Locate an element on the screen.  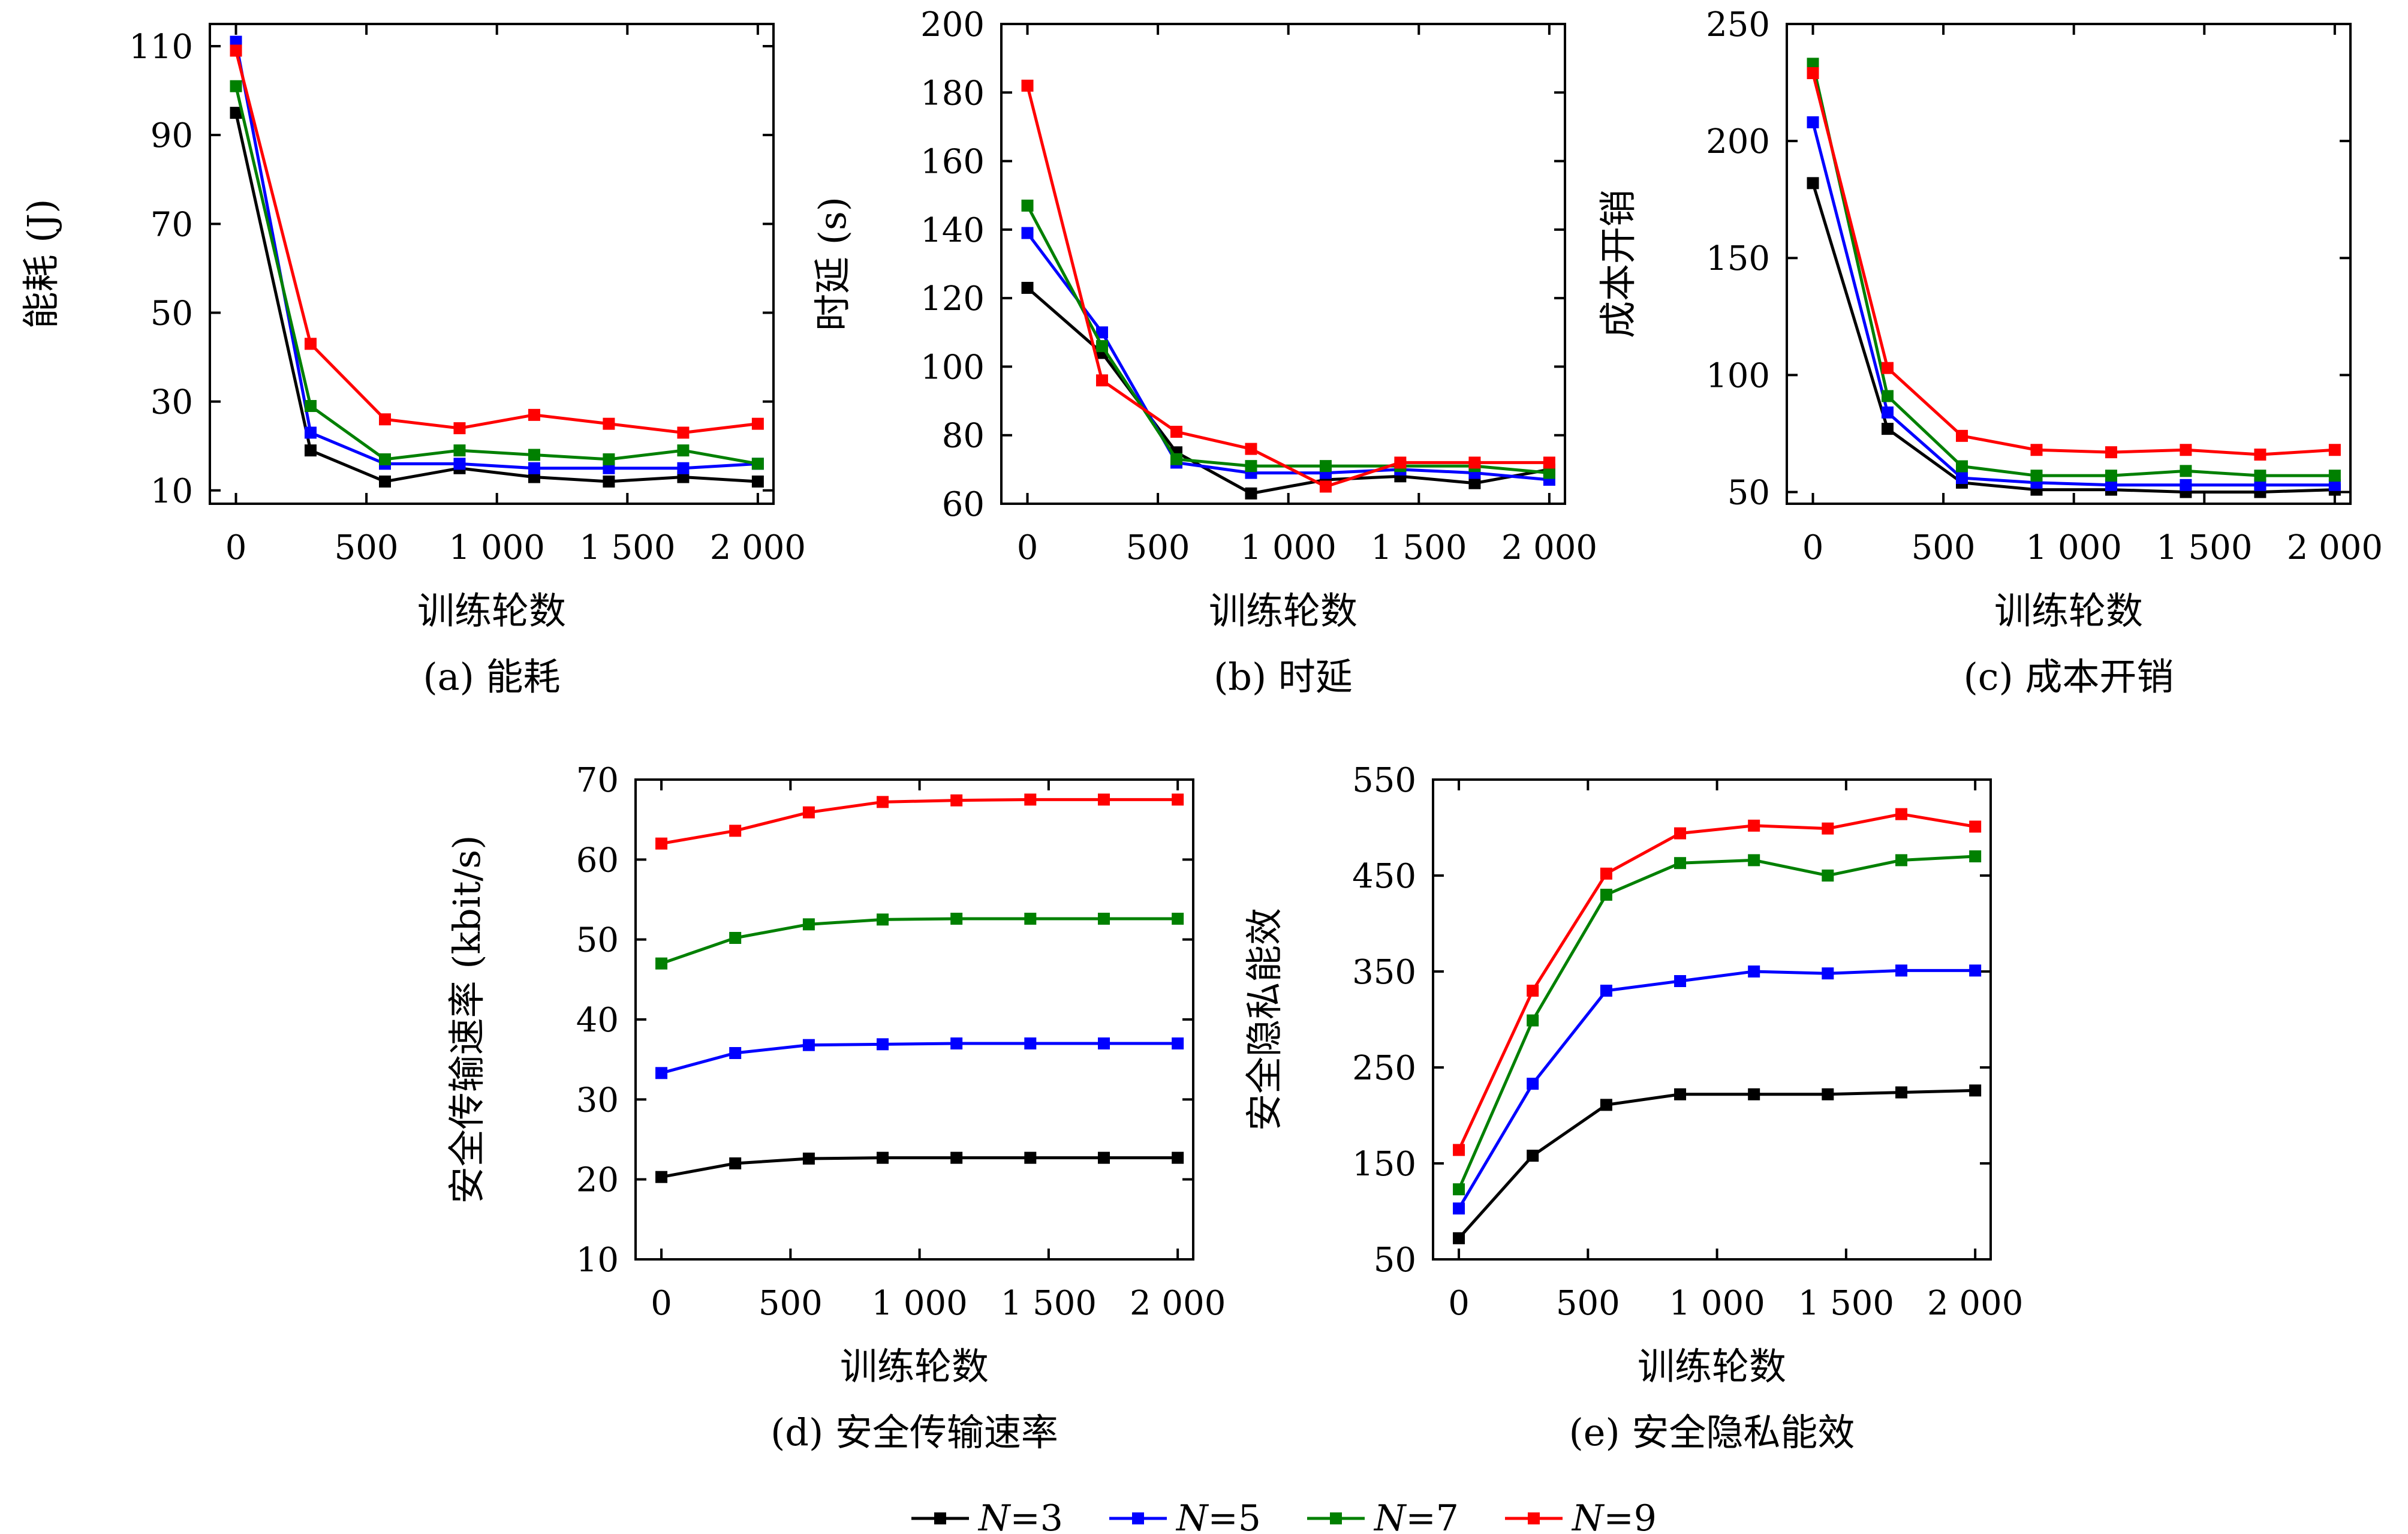
x-tick-label: 0 is located at coordinates (1813, 547).